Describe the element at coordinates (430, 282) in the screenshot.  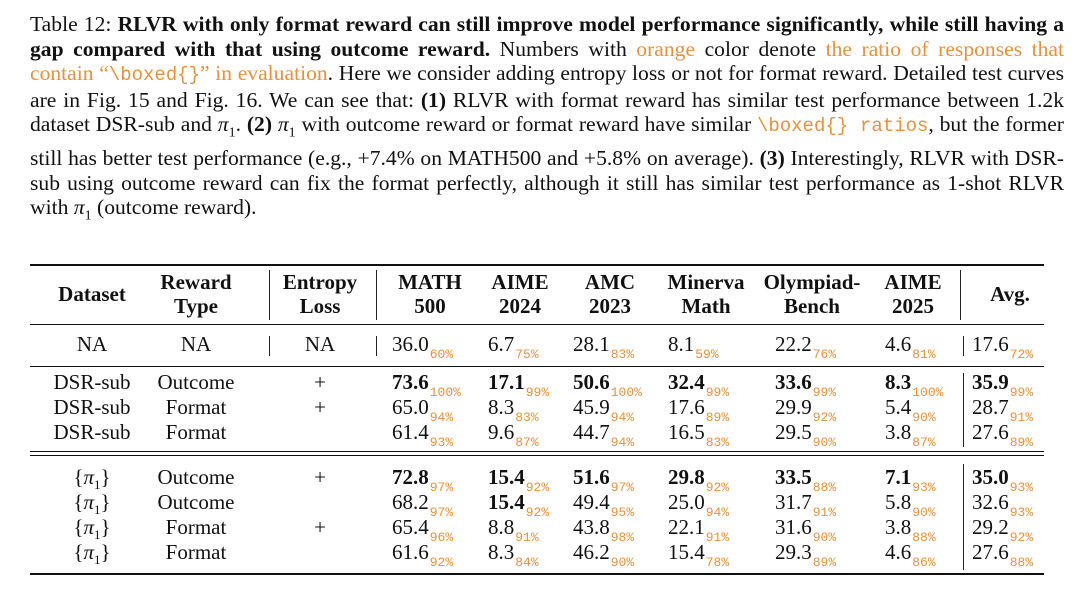
I see `column-header-line: MATH` at that location.